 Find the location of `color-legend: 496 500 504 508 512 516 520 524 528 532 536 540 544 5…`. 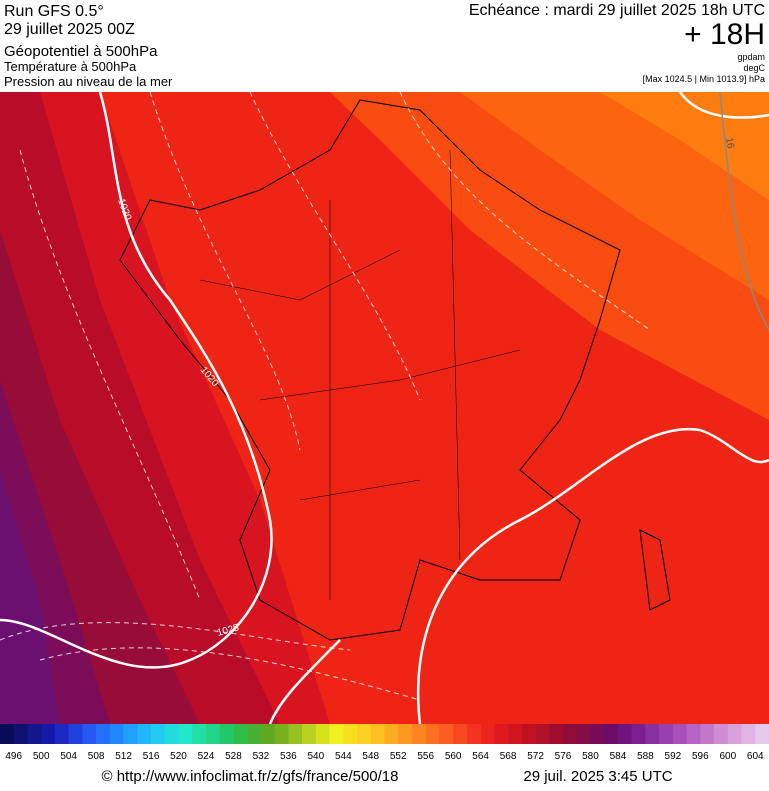

color-legend: 496 500 504 508 512 516 520 524 528 532 536 540 544 5… is located at coordinates (384, 743).